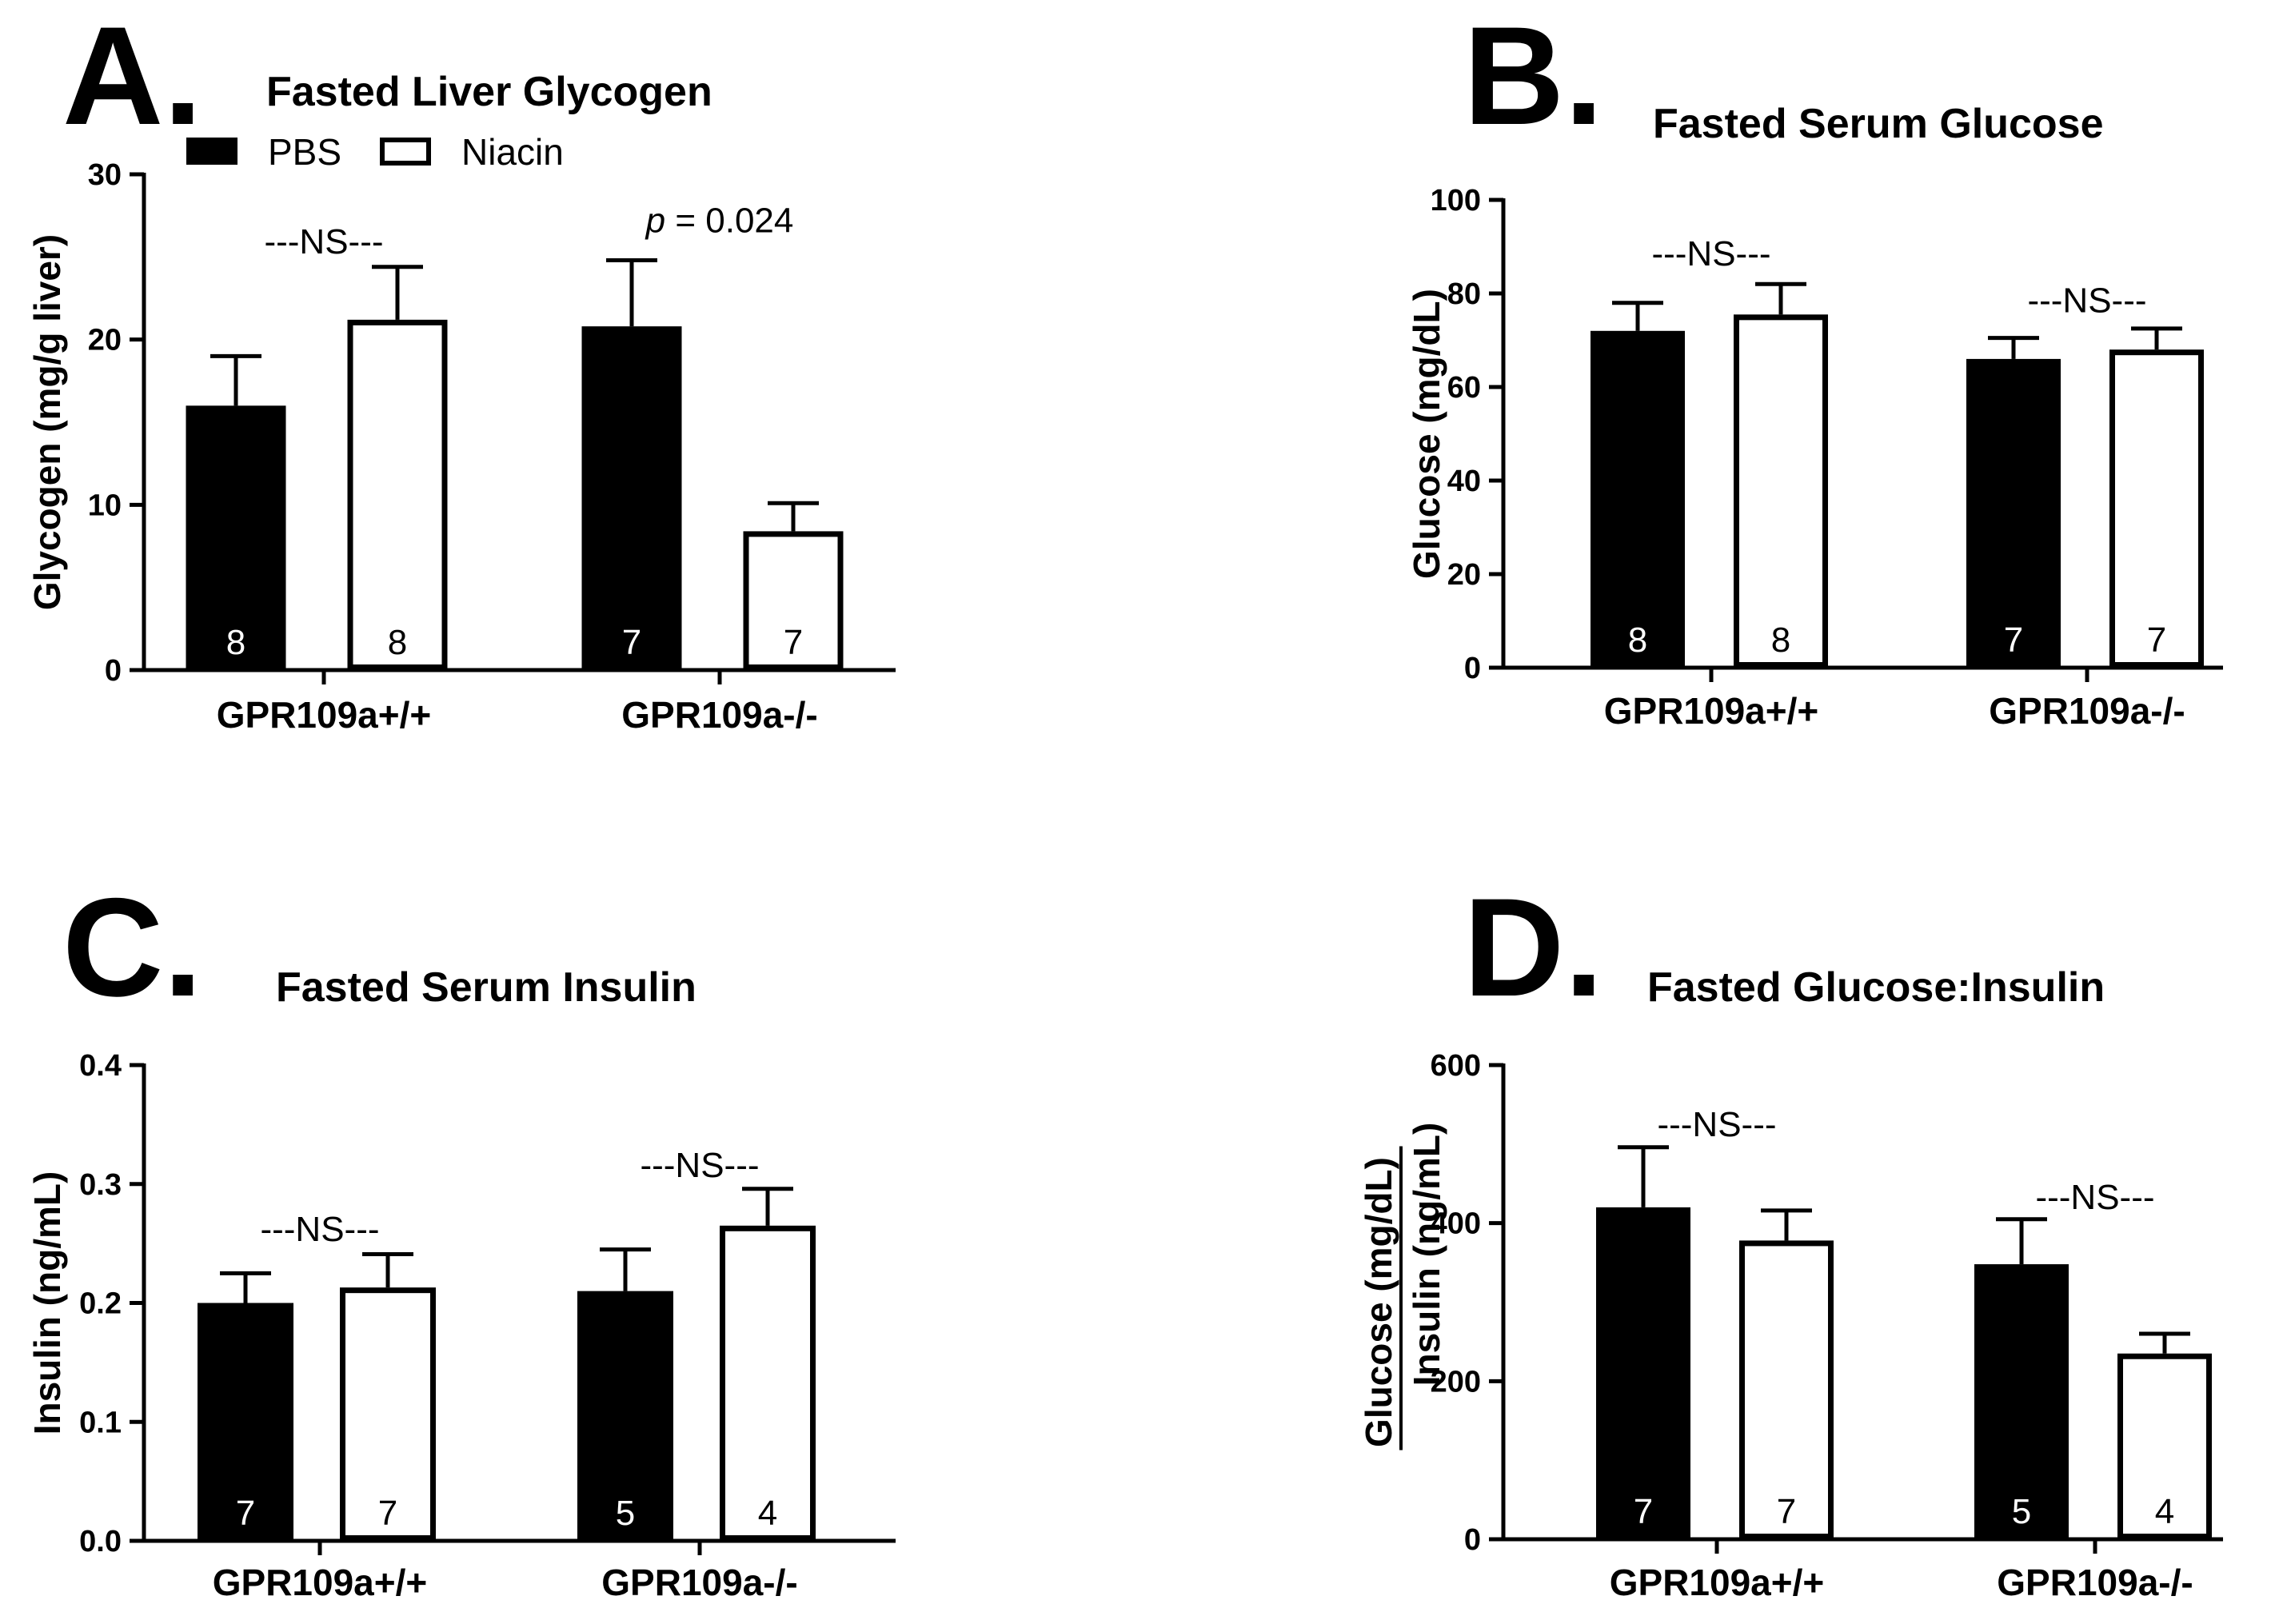 This screenshot has width=2275, height=1624. Describe the element at coordinates (320, 1583) in the screenshot. I see `panel-c-group-label: GPR109a+/+` at that location.